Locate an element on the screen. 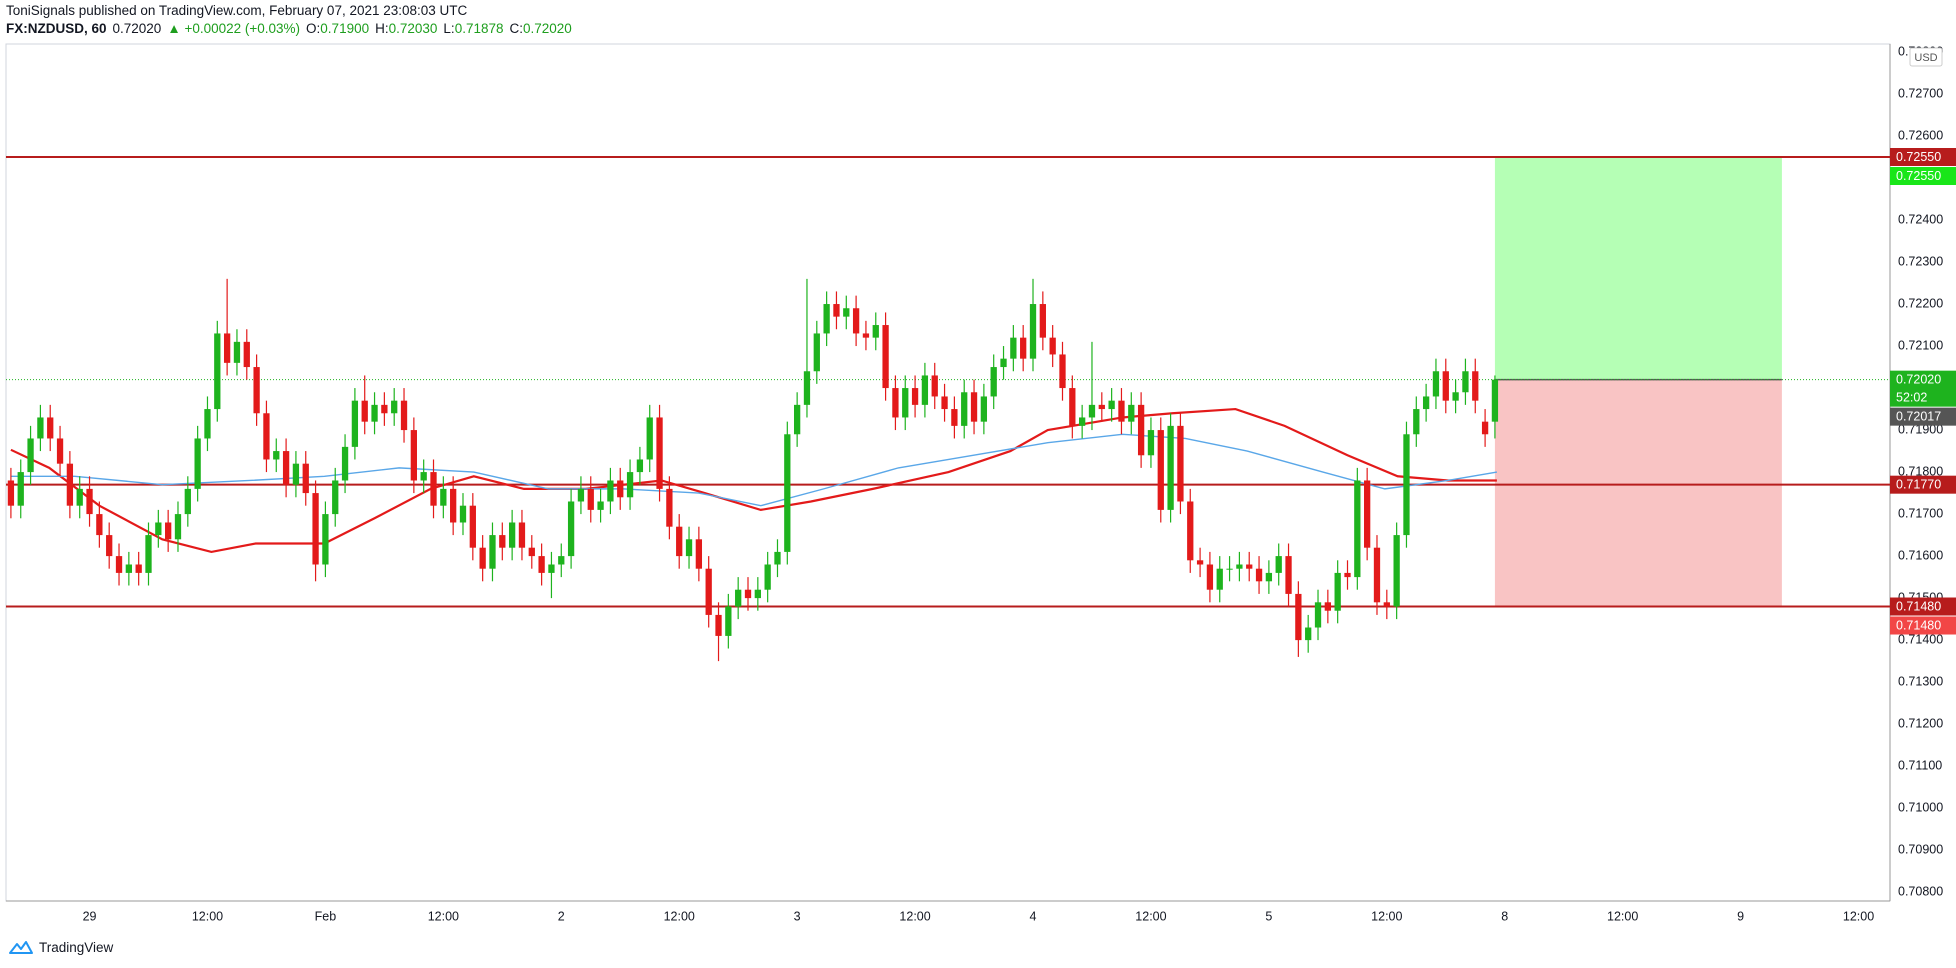 This screenshot has width=1956, height=968. ohlc-label: L: is located at coordinates (449, 28).